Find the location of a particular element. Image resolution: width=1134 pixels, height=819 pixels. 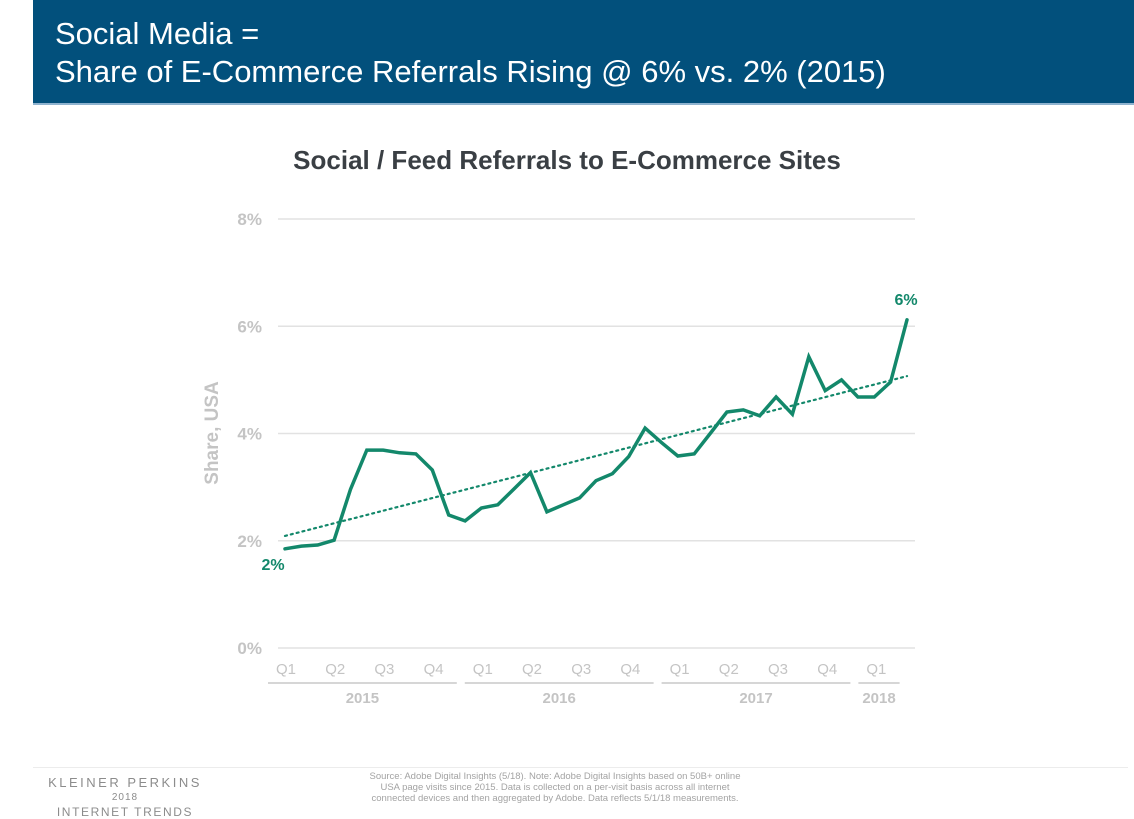

y-tick-labels: 0% 2% 4% 6% 8% is located at coordinates (249, 434).